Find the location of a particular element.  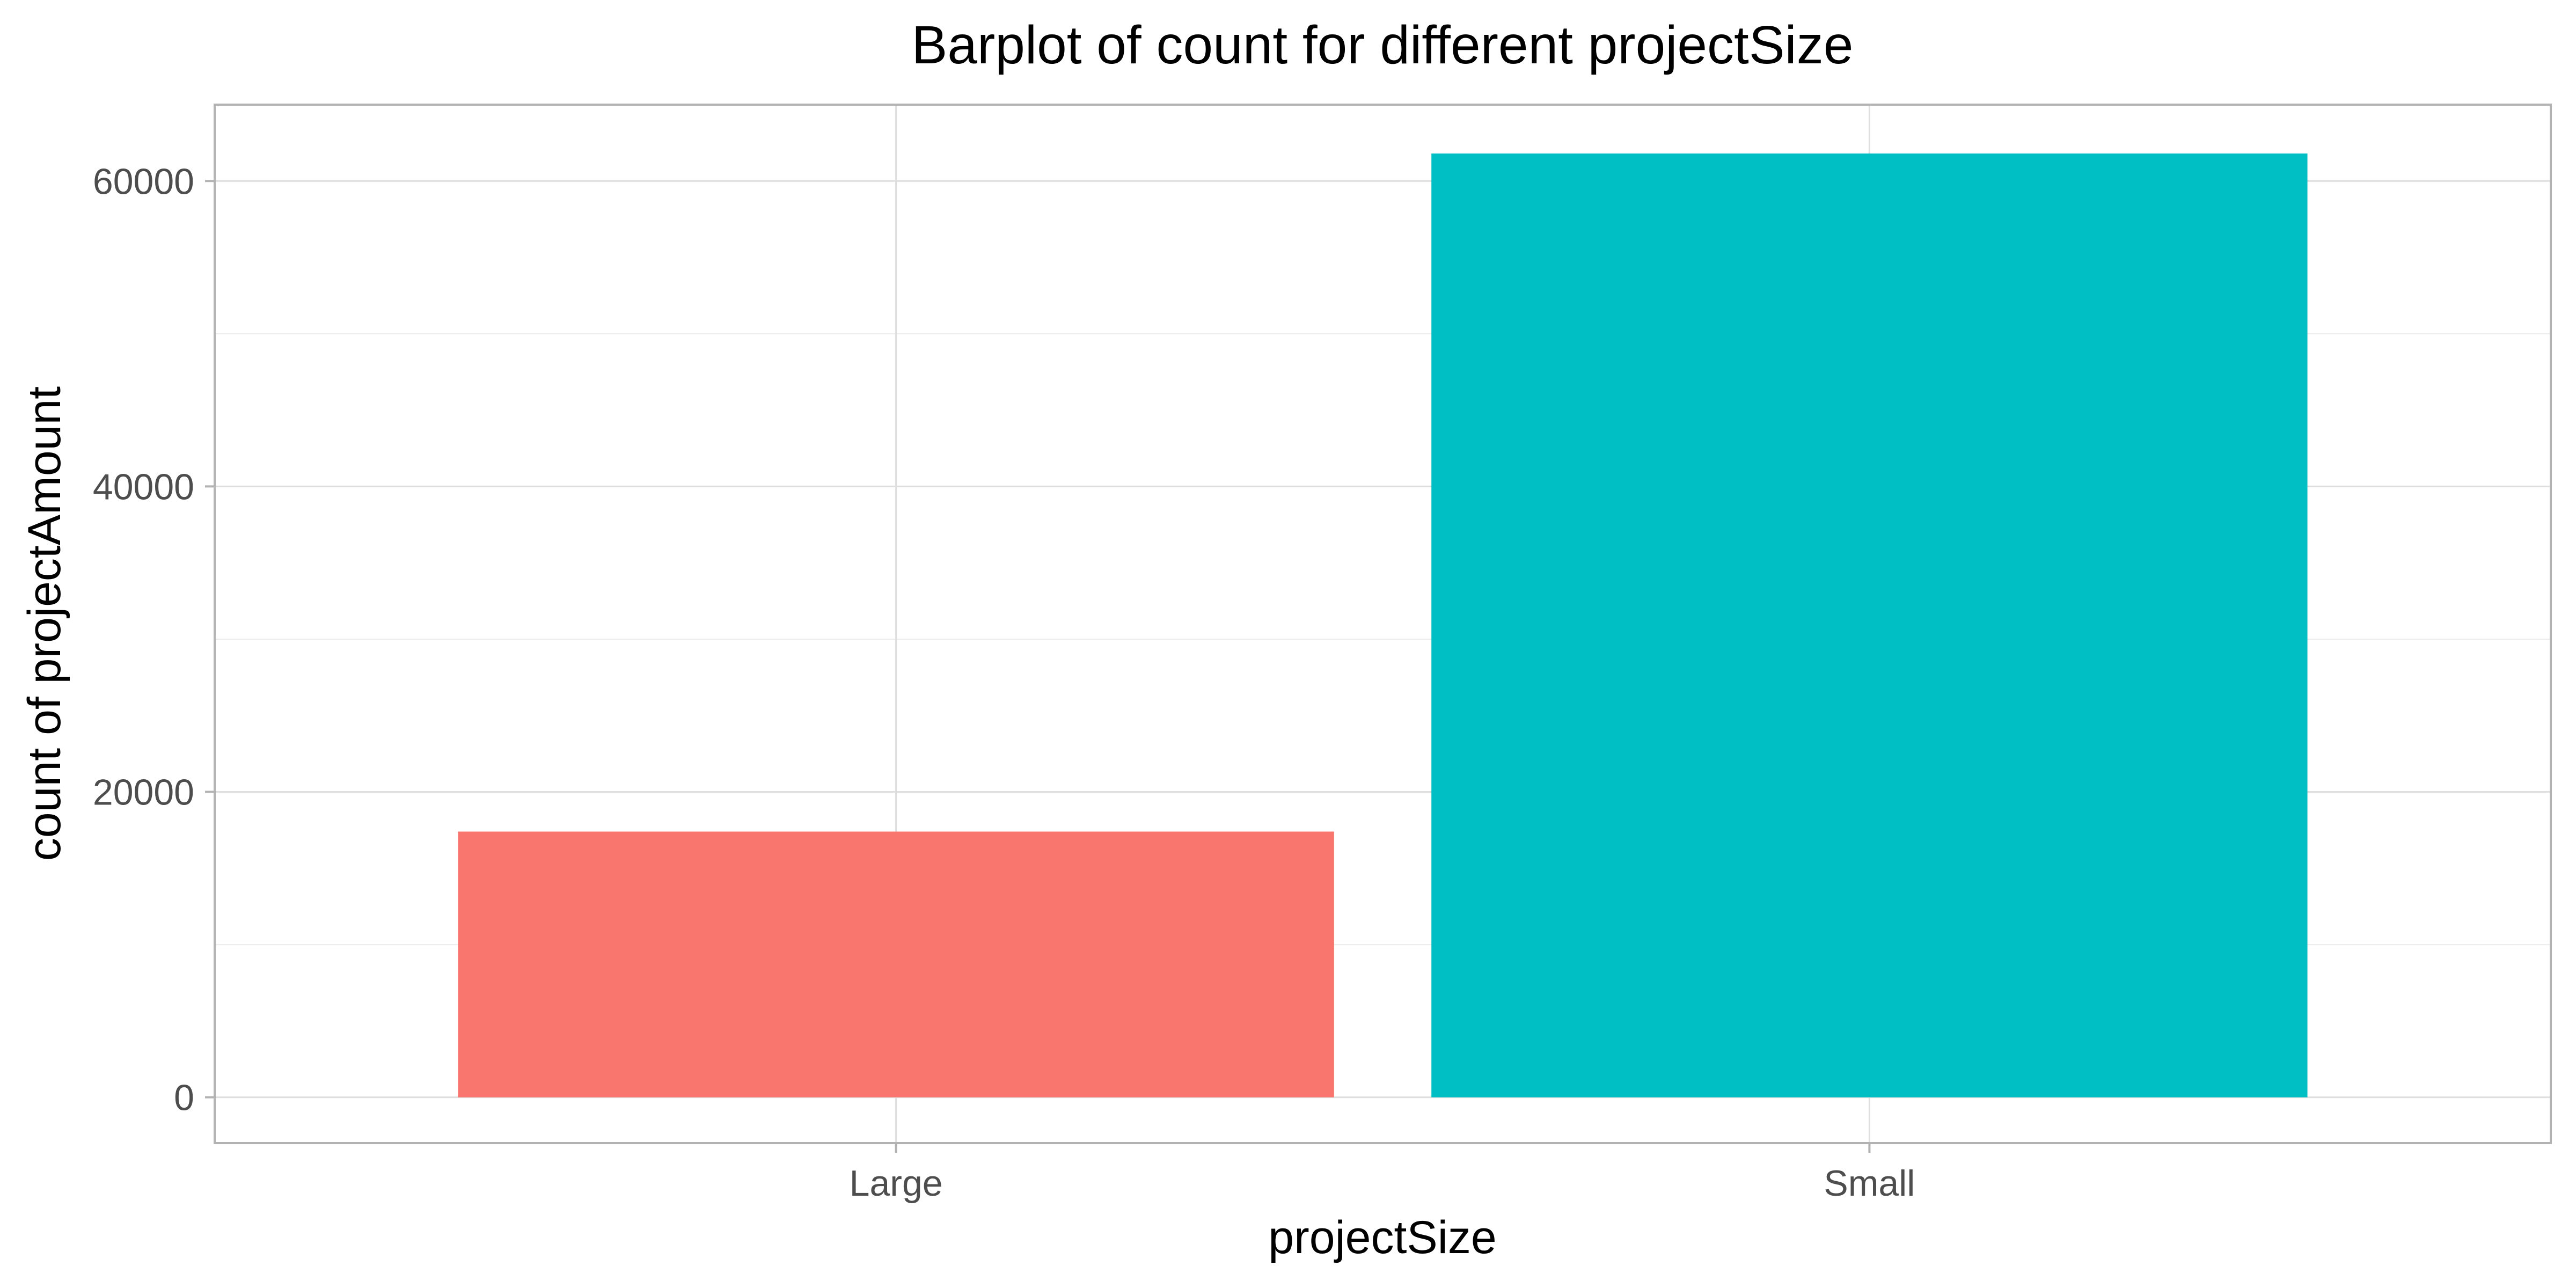

y-tick-label: 60000 is located at coordinates (143, 181).